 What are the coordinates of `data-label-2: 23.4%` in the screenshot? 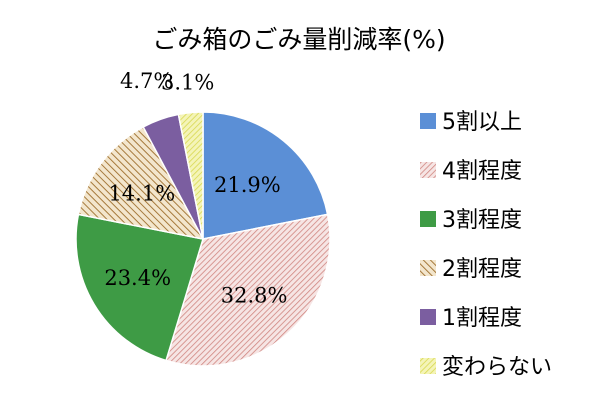 It's located at (137, 278).